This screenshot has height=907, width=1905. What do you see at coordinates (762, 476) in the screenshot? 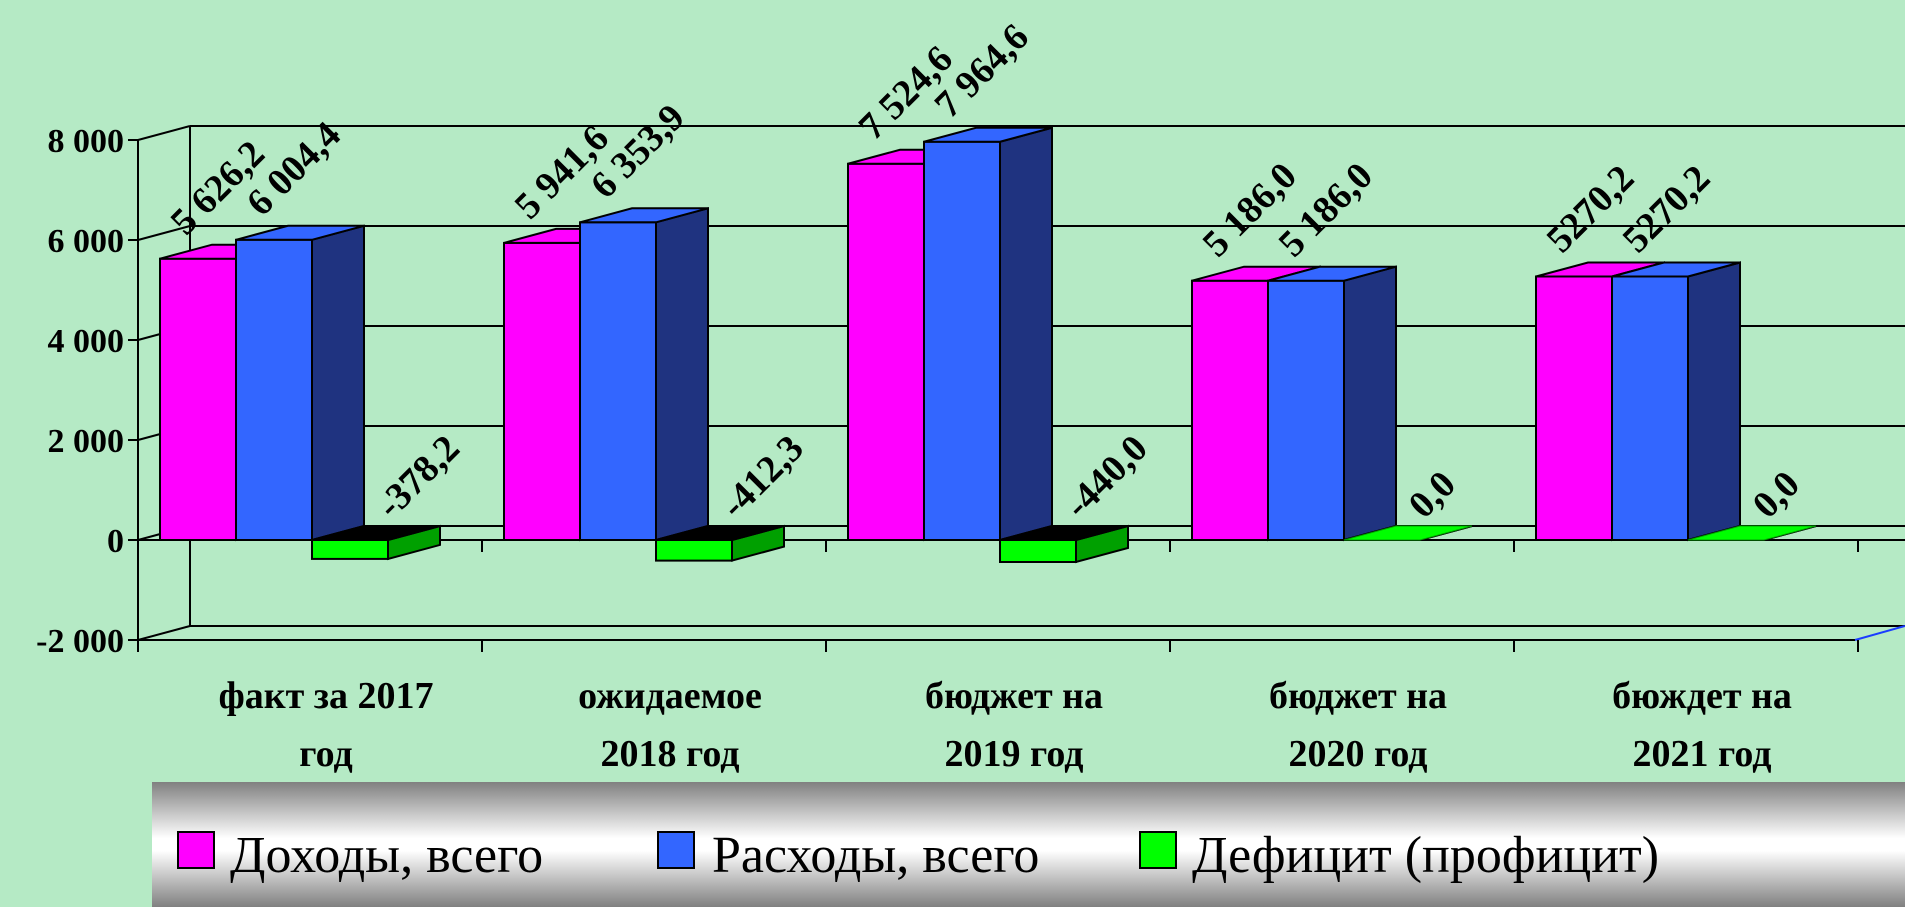
I see `data-label: -412,3` at bounding box center [762, 476].